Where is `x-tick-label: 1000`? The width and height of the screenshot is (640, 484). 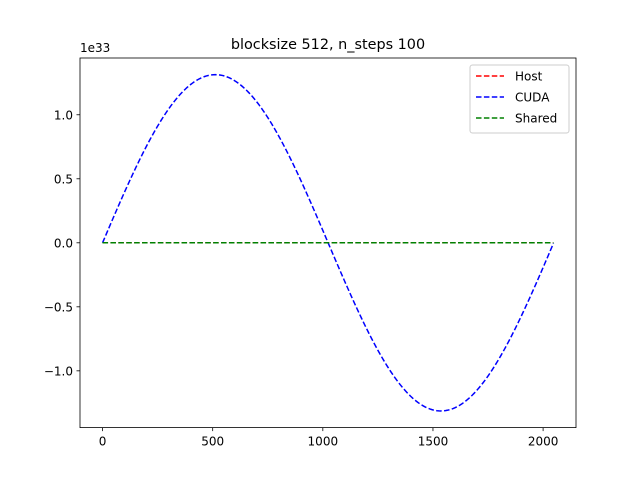
x-tick-label: 1000 is located at coordinates (323, 442).